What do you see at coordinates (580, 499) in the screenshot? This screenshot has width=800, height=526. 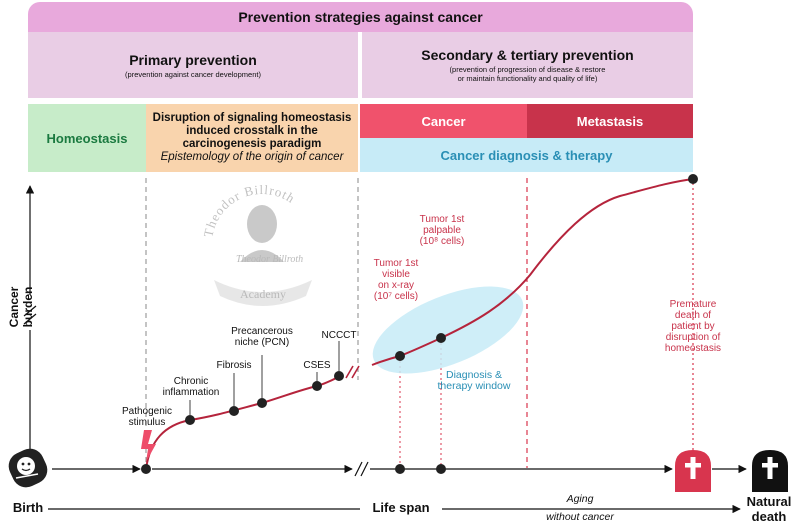 I see `label-aging: Aging` at bounding box center [580, 499].